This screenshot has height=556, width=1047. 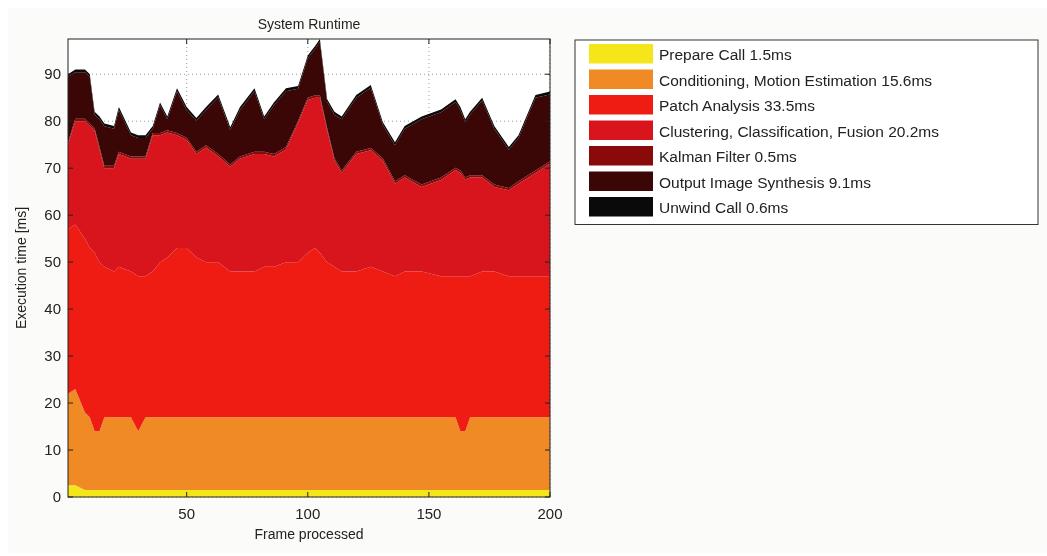 What do you see at coordinates (52, 121) in the screenshot?
I see `y-tick-label: 80` at bounding box center [52, 121].